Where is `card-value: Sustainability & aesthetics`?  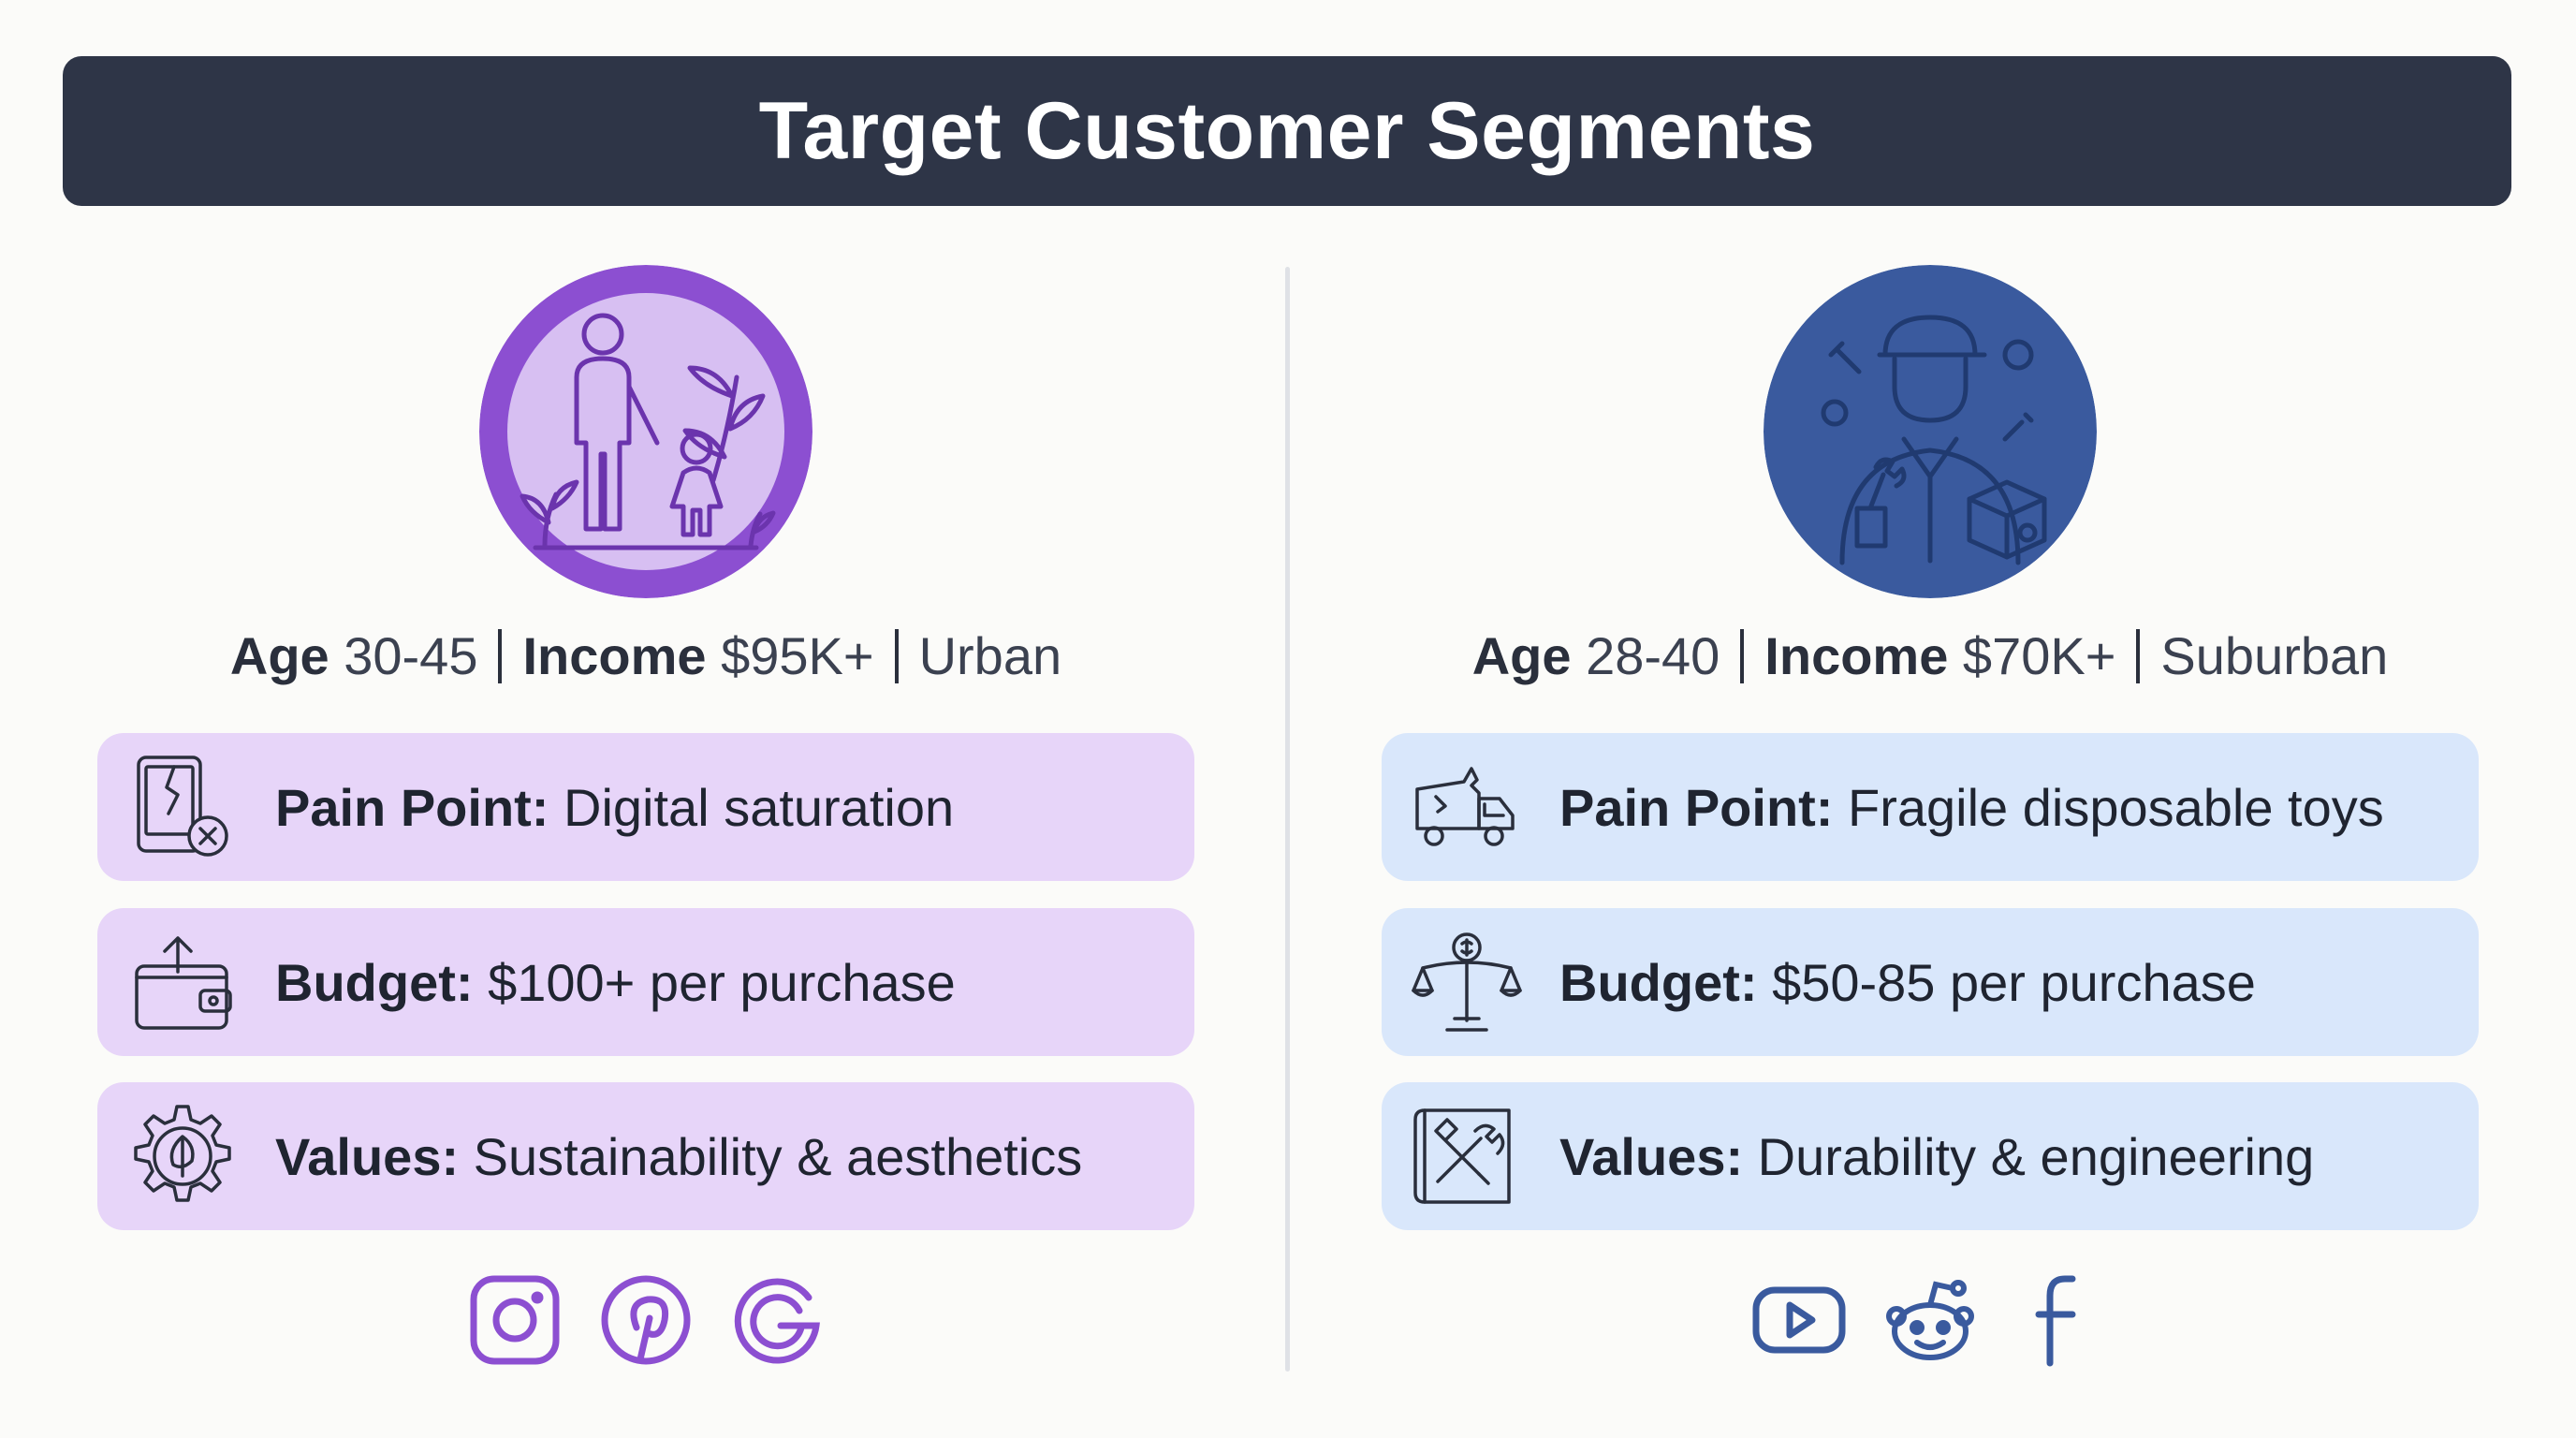
card-value: Sustainability & aesthetics is located at coordinates (778, 1156).